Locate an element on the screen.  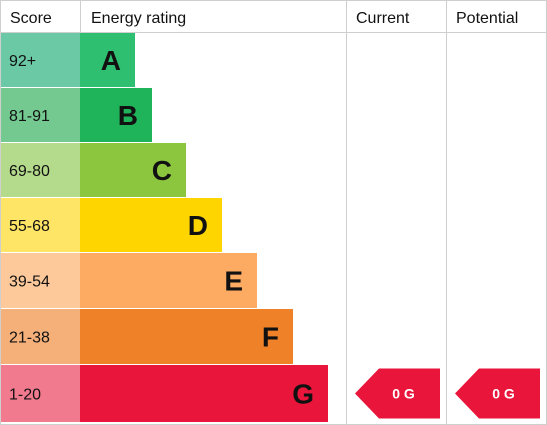
score-cell-f is located at coordinates (40, 336).